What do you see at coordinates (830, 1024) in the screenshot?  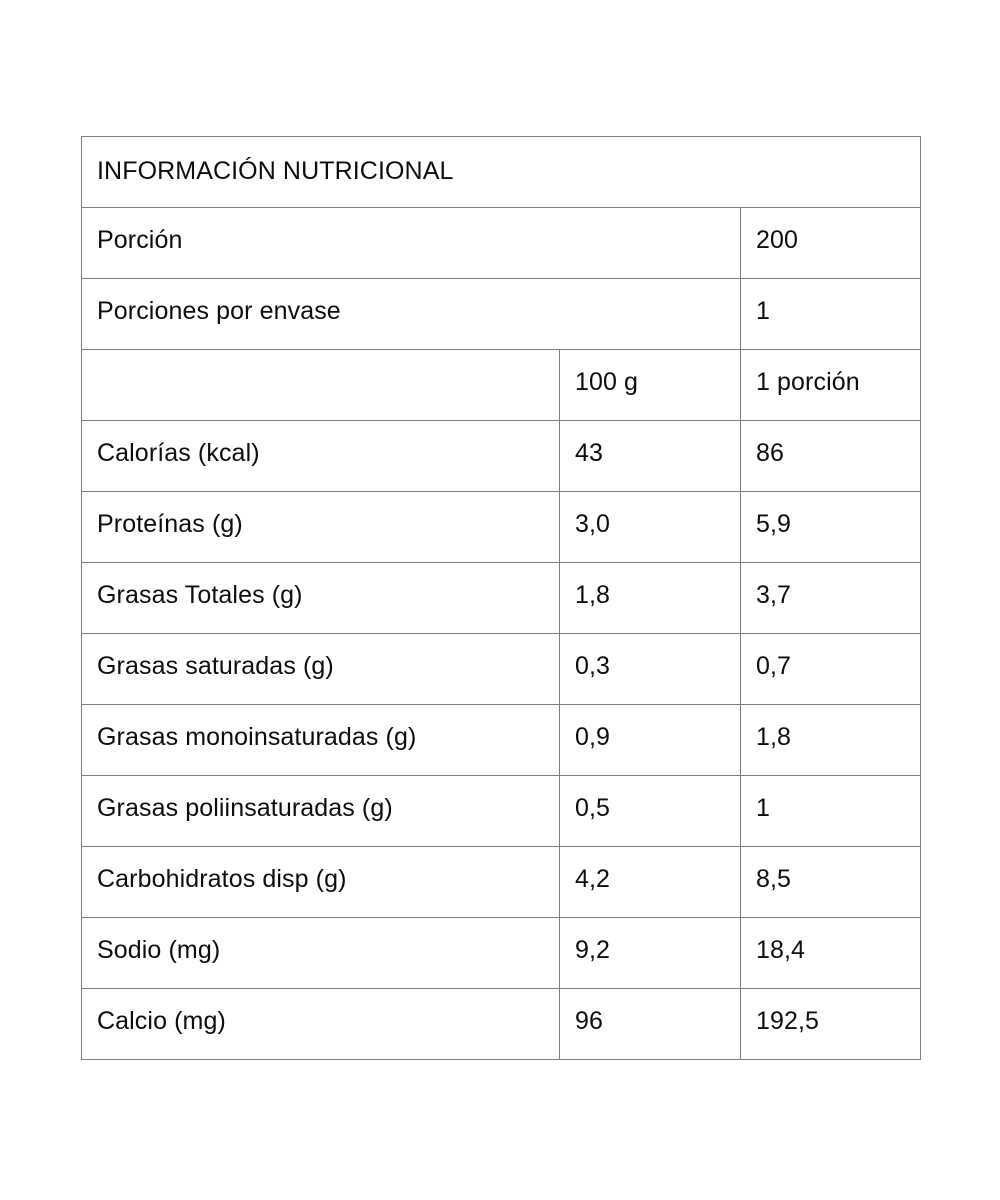 I see `nutrient-value-per-serving: 192,5` at bounding box center [830, 1024].